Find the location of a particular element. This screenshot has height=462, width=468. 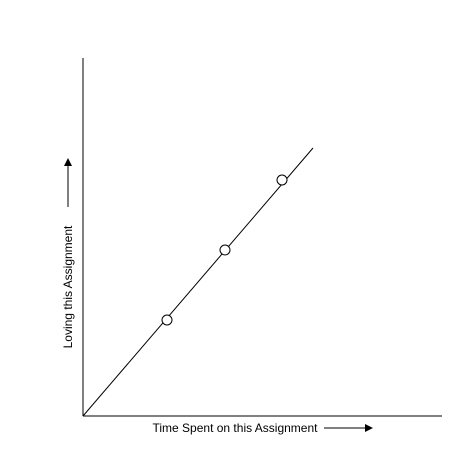

y-axis-label: Loving this Assignment is located at coordinates (68, 286).